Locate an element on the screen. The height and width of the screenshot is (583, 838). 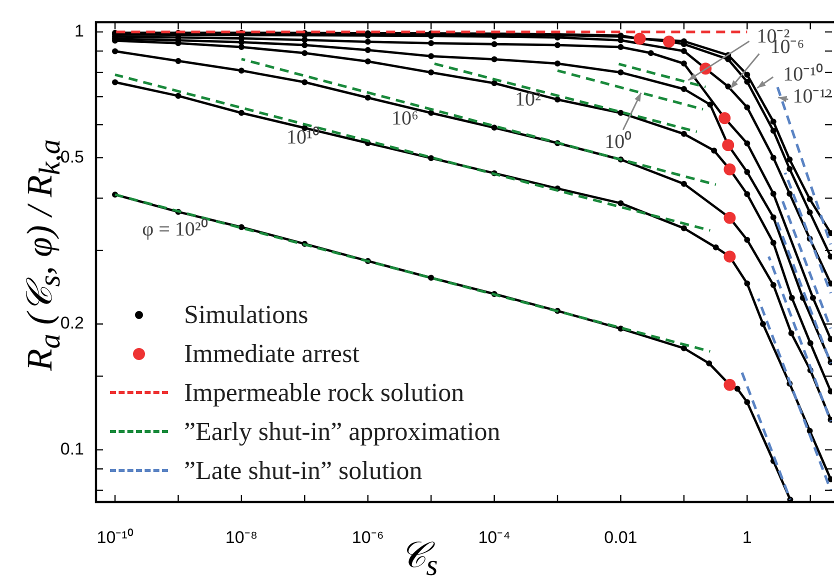
x-tick-label: 0.01 is located at coordinates (621, 537).